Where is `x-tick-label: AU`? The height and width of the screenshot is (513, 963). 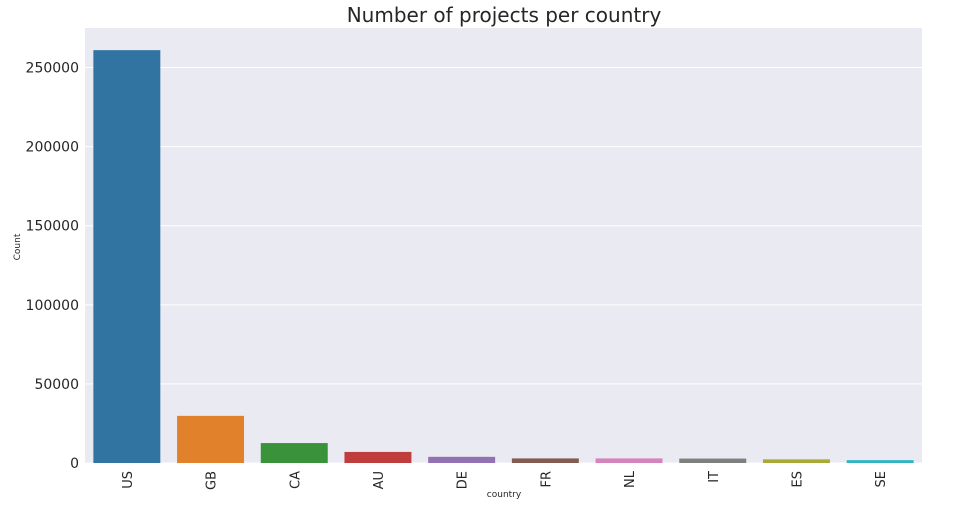
x-tick-label: AU is located at coordinates (379, 480).